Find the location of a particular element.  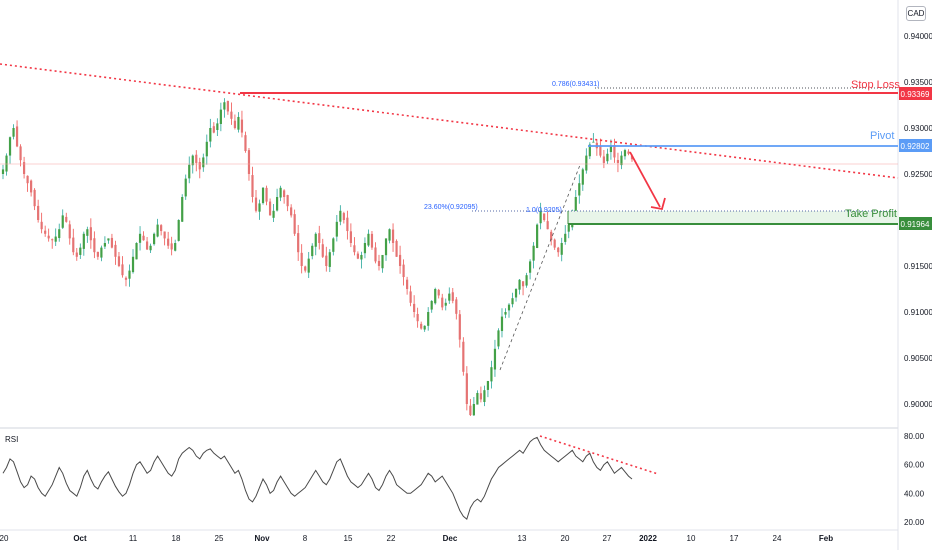

currency-badge: CAD is located at coordinates (916, 13).